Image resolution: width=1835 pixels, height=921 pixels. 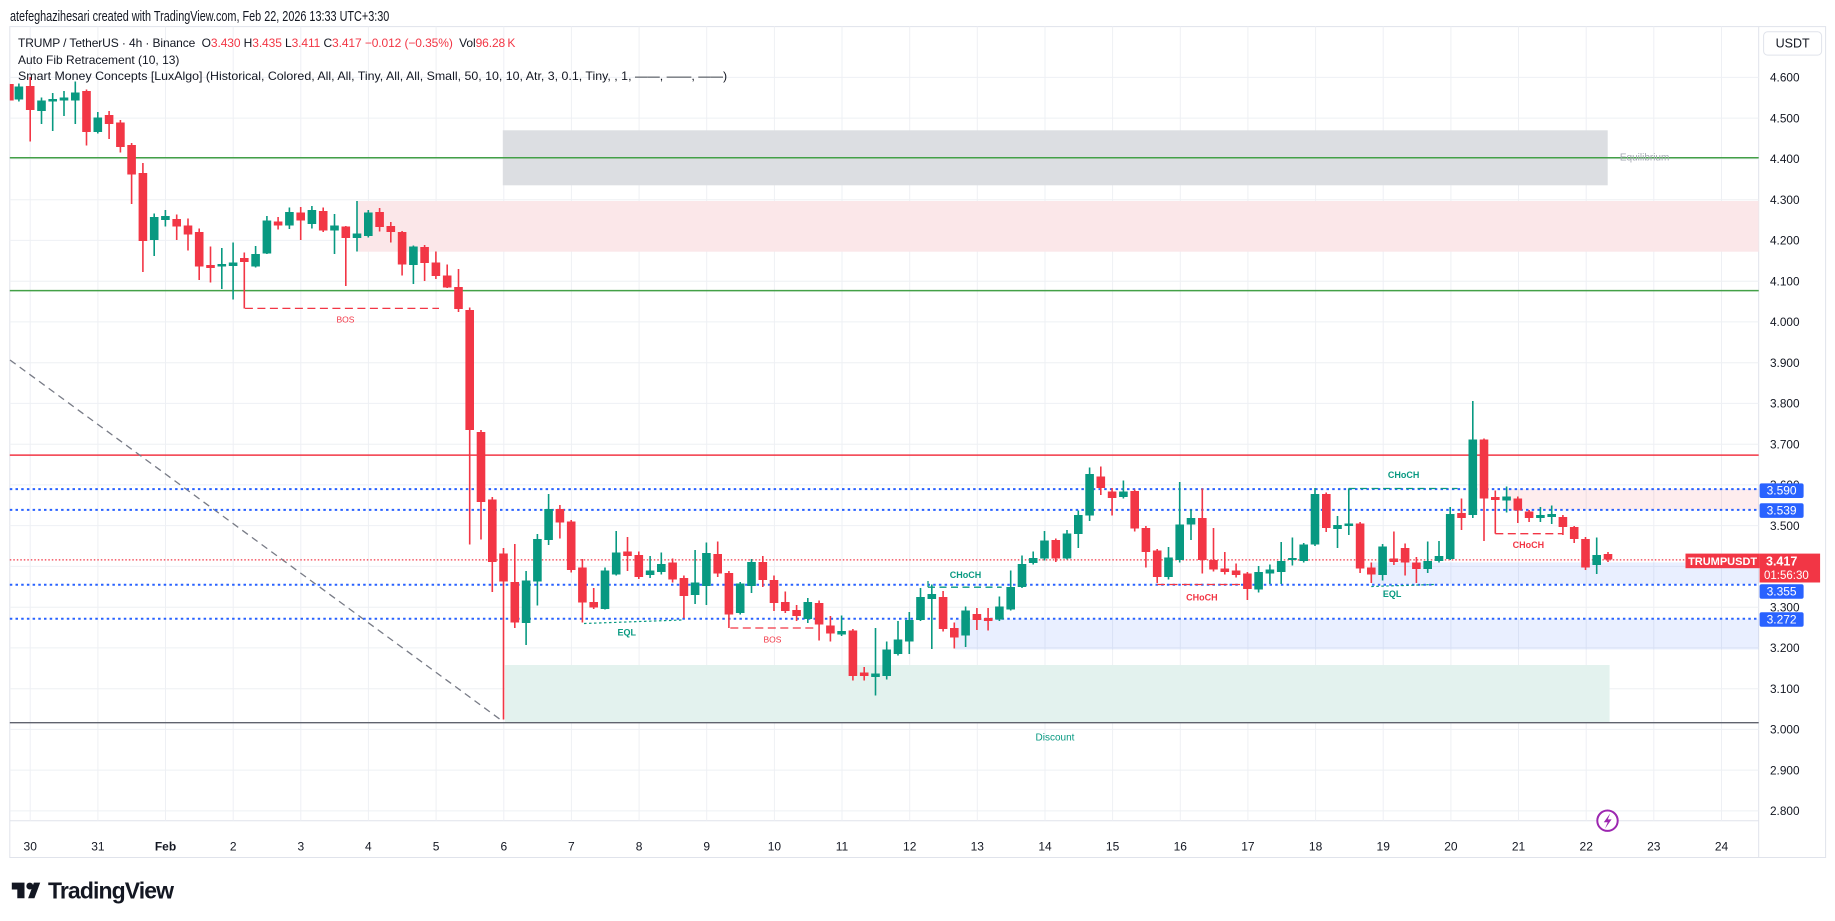 I want to click on svg-text: 4.400, so click(x=1785, y=159).